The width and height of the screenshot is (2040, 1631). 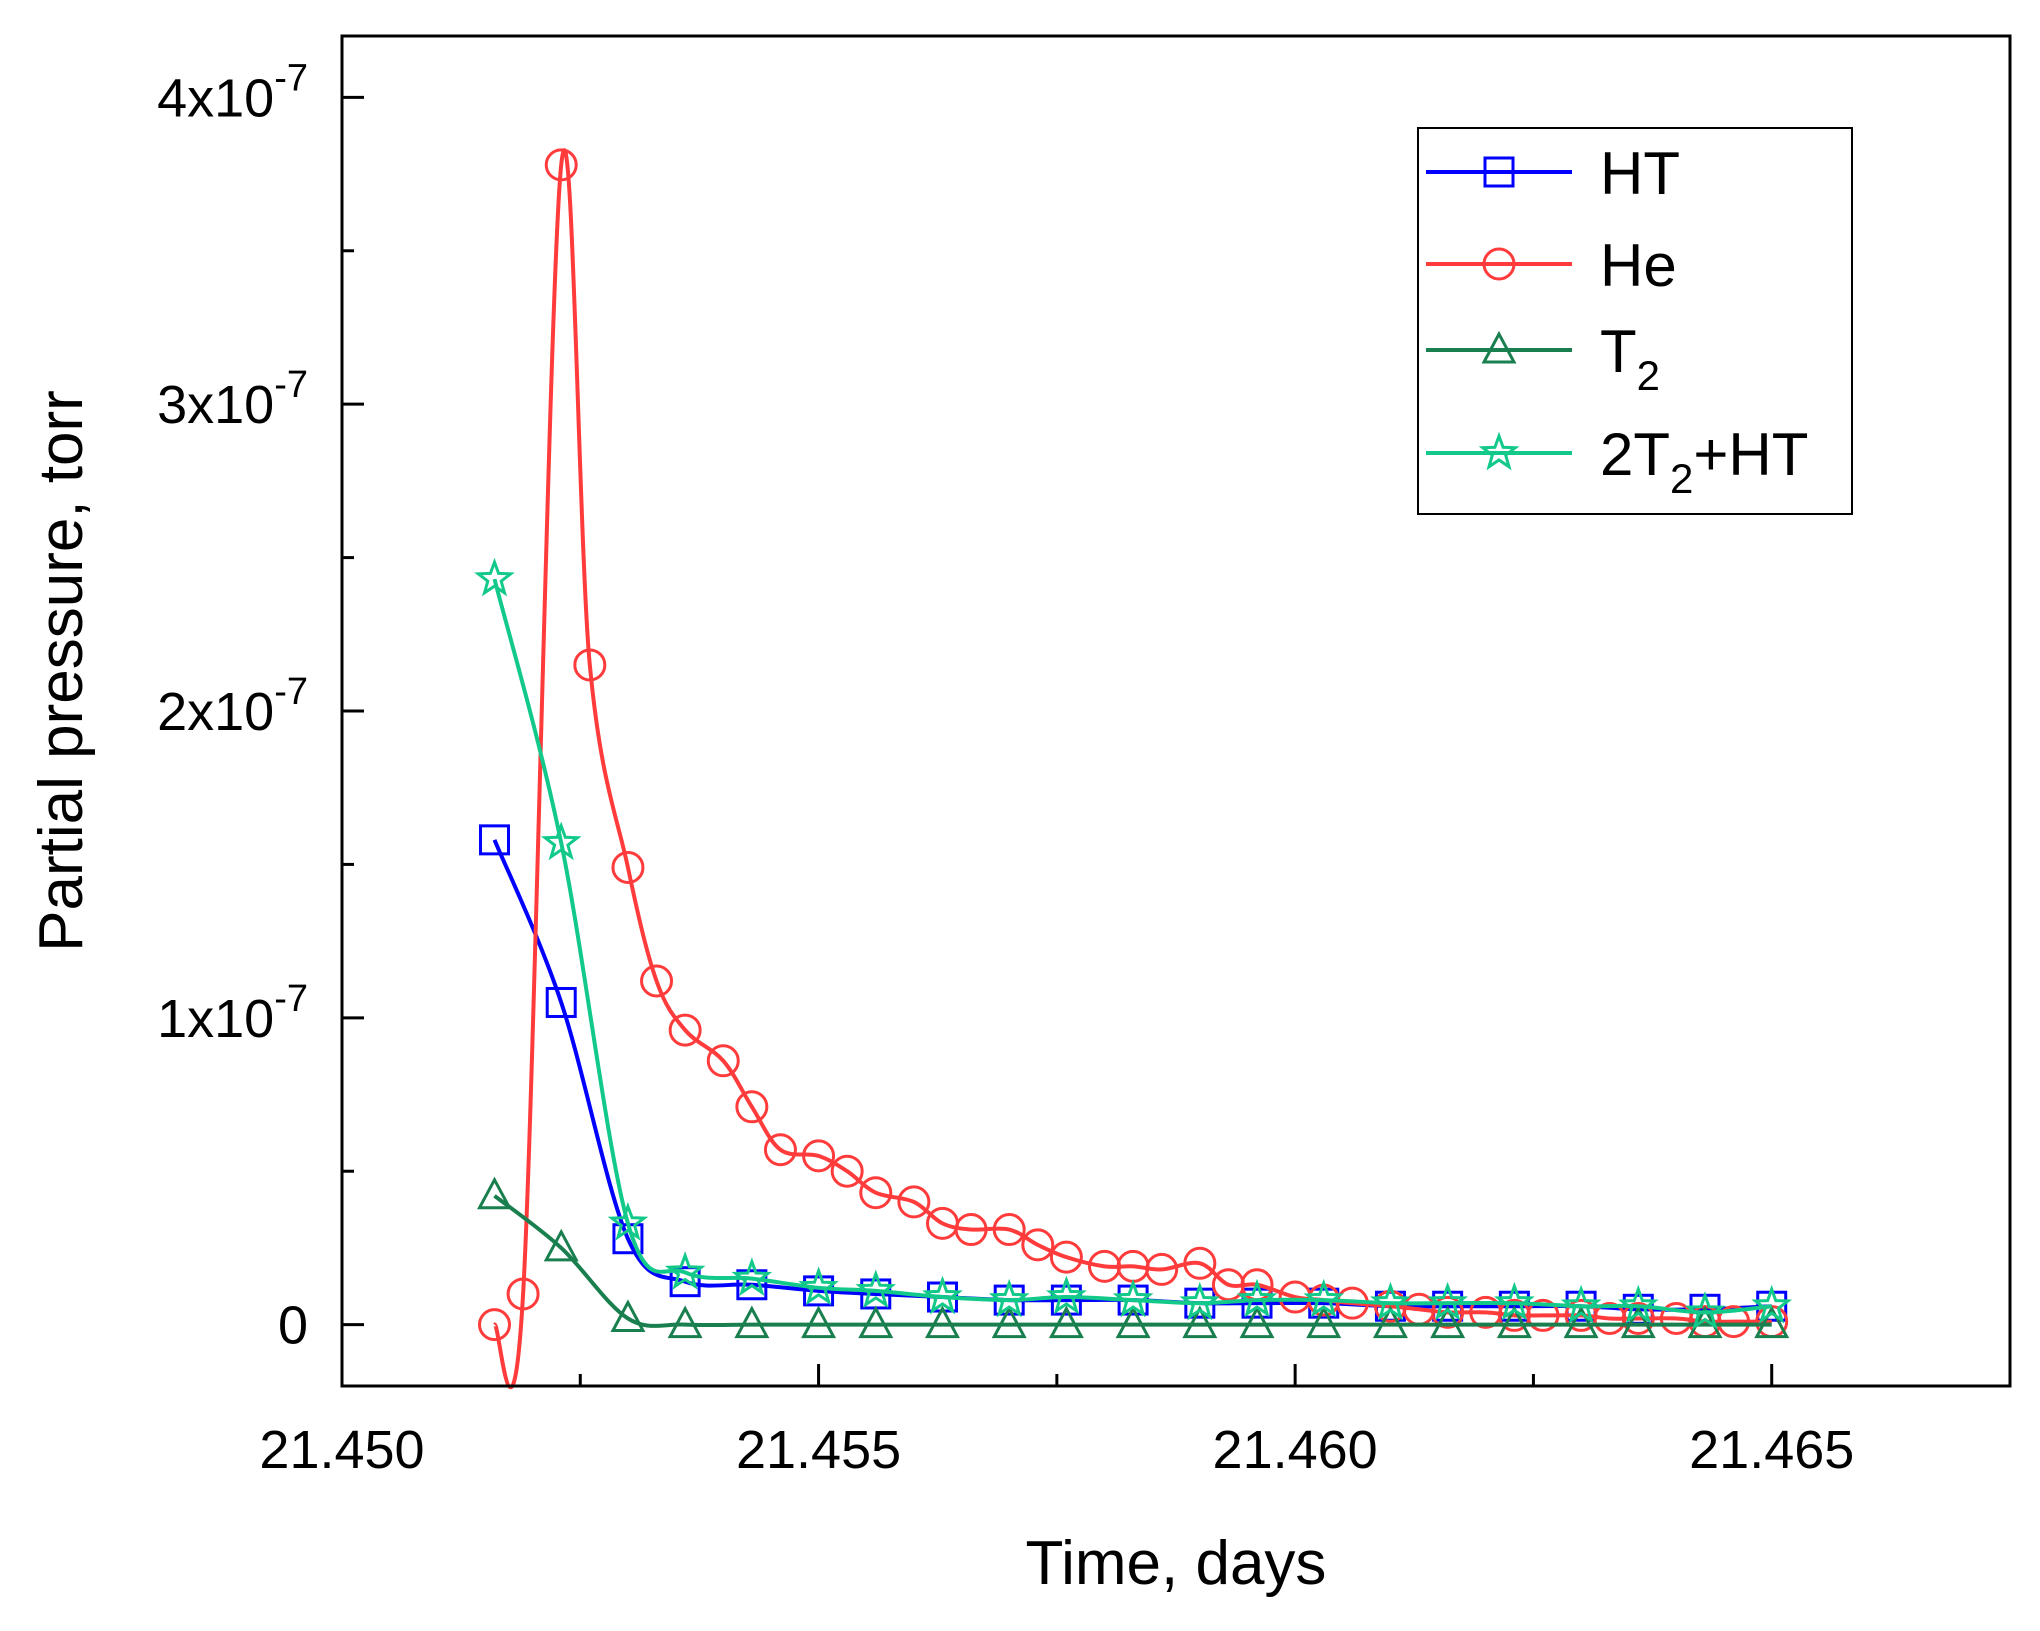 I want to click on legend-marker-star-icon, so click(x=1499, y=451).